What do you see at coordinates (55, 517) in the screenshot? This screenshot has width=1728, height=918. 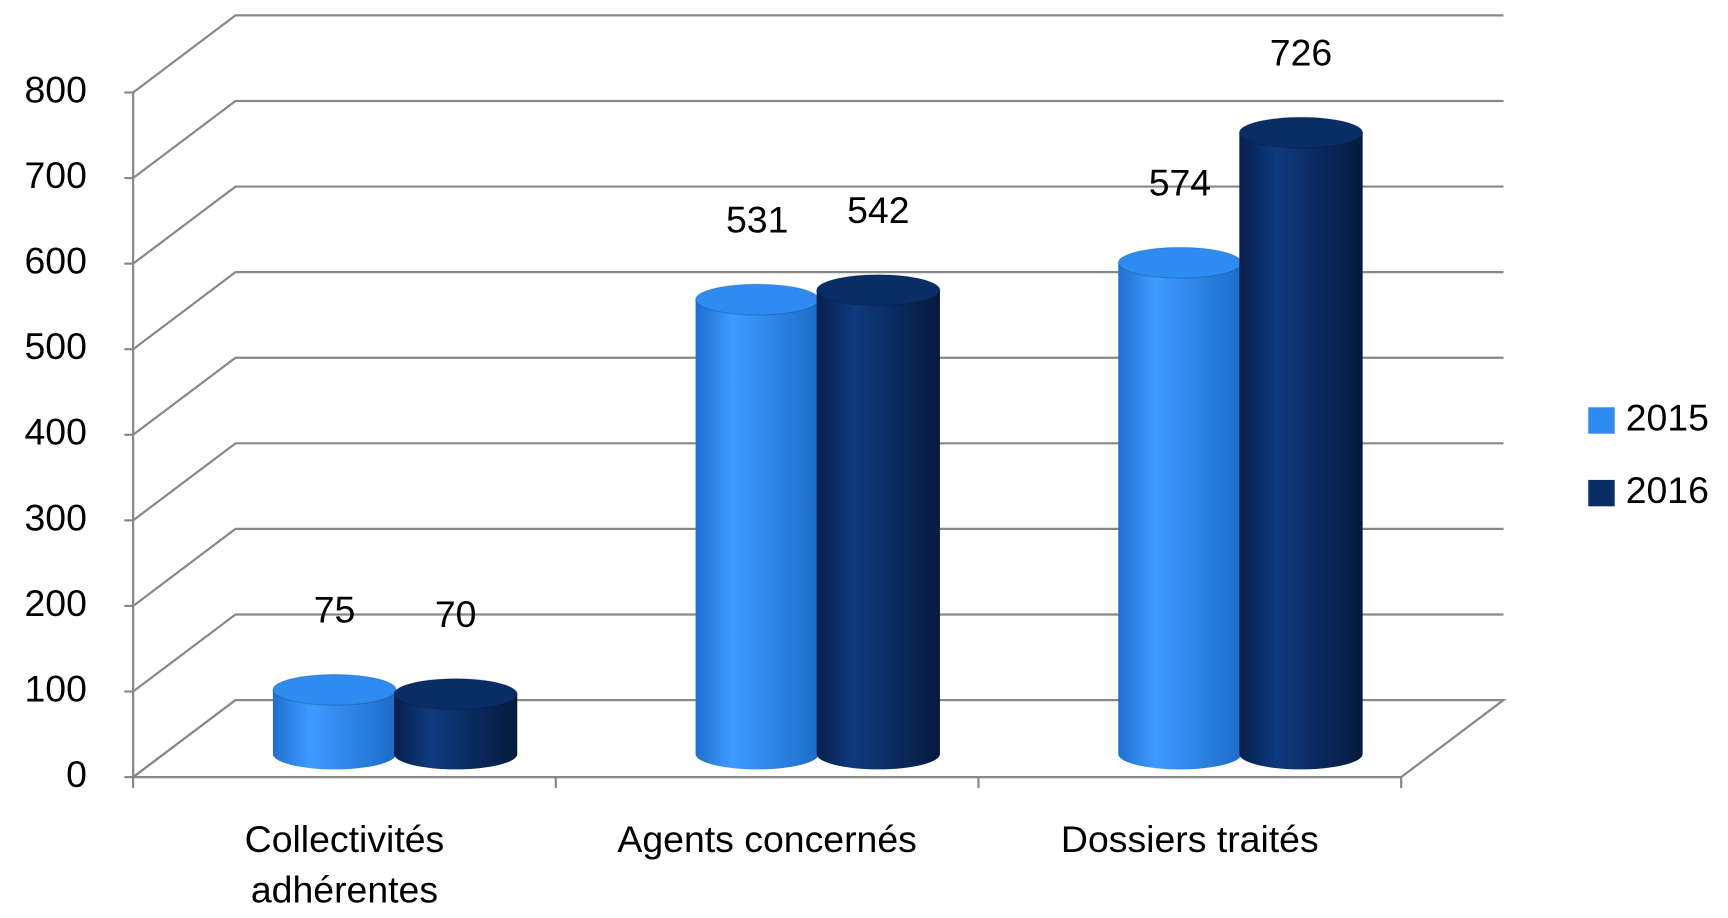 I see `y-tick-label: 300` at bounding box center [55, 517].